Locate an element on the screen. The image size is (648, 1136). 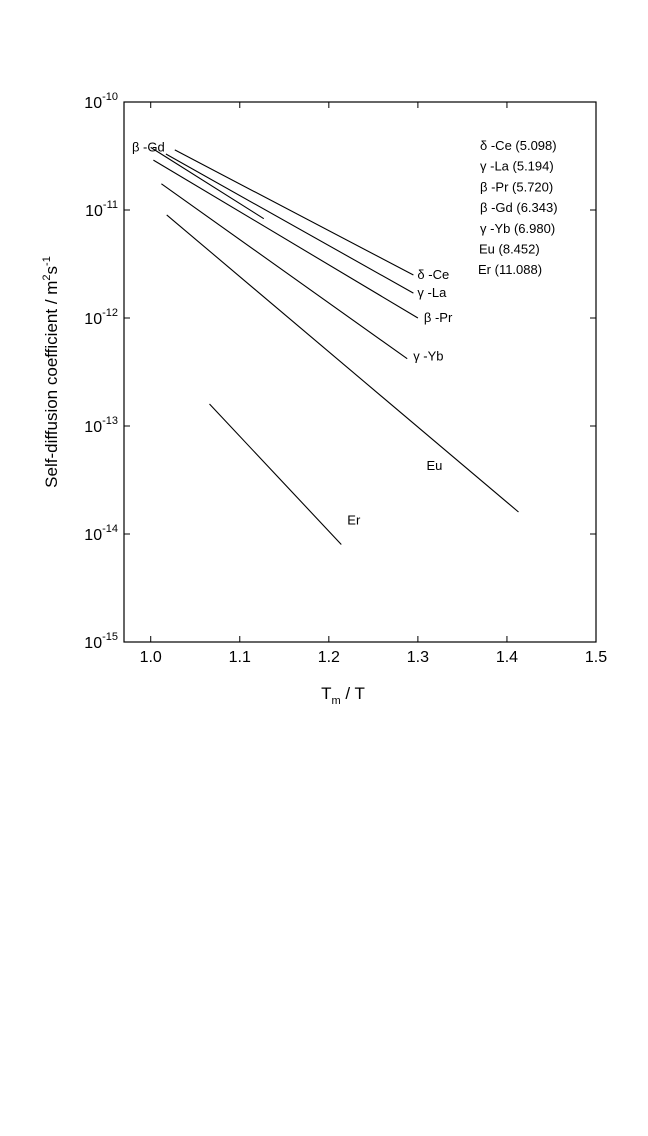
series-label: δ -Ce is located at coordinates (433, 274).